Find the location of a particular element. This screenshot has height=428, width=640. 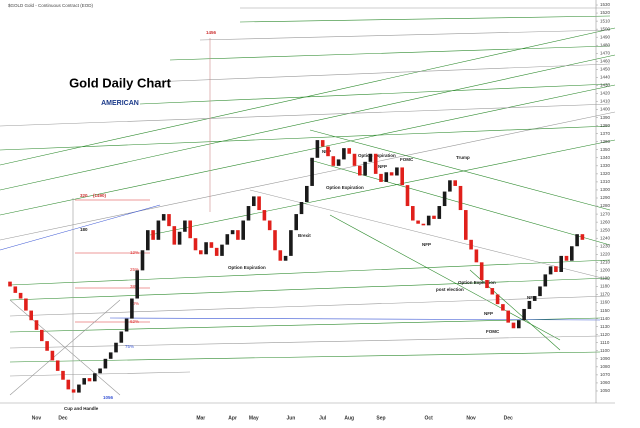

y-tick-label: 1140 is located at coordinates (605, 318).